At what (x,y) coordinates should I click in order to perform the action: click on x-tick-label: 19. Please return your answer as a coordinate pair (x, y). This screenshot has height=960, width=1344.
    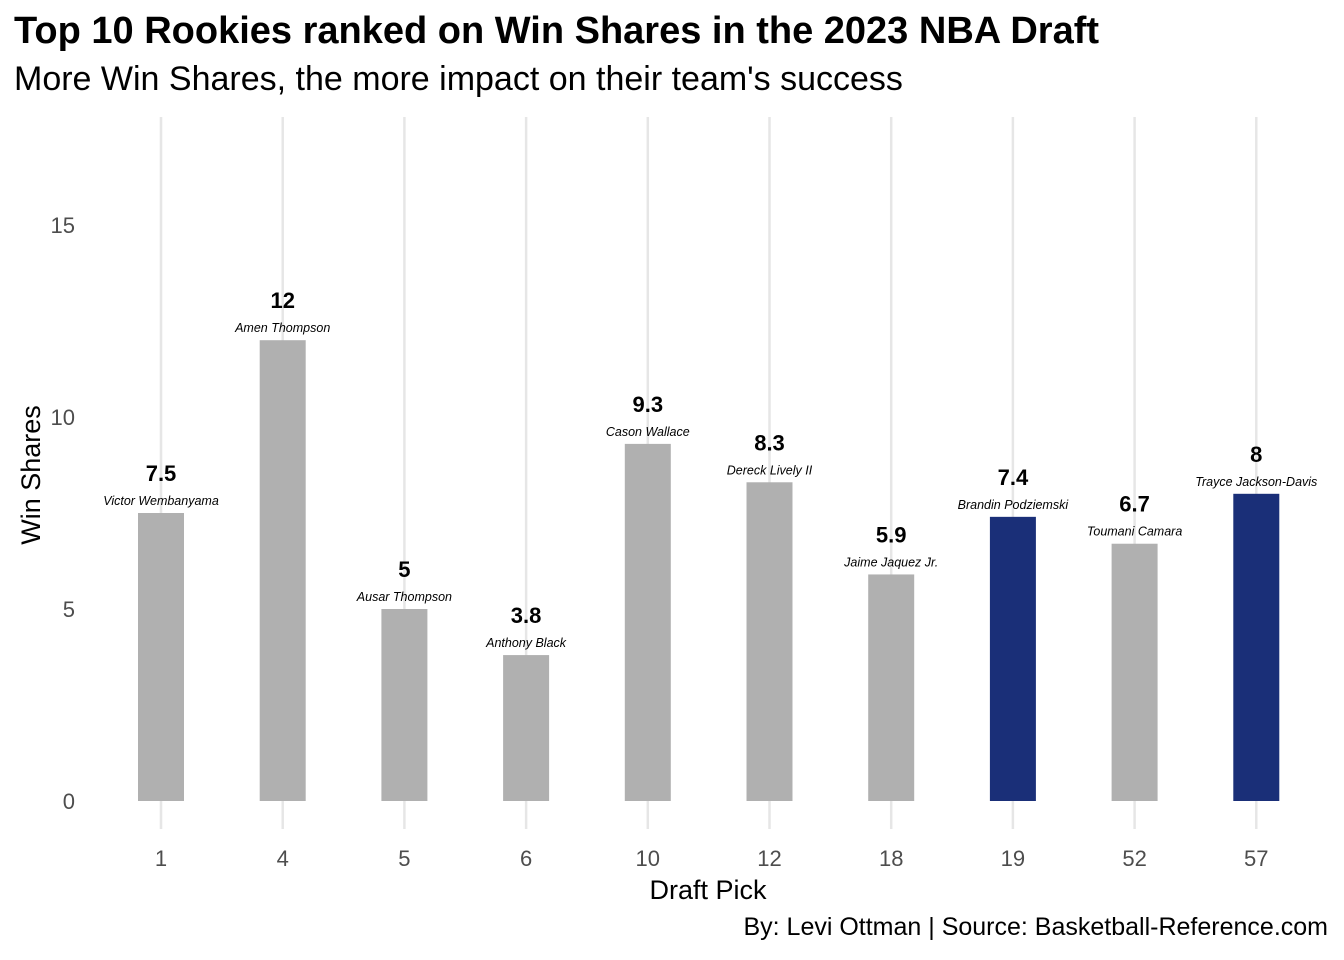
    Looking at the image, I should click on (1013, 858).